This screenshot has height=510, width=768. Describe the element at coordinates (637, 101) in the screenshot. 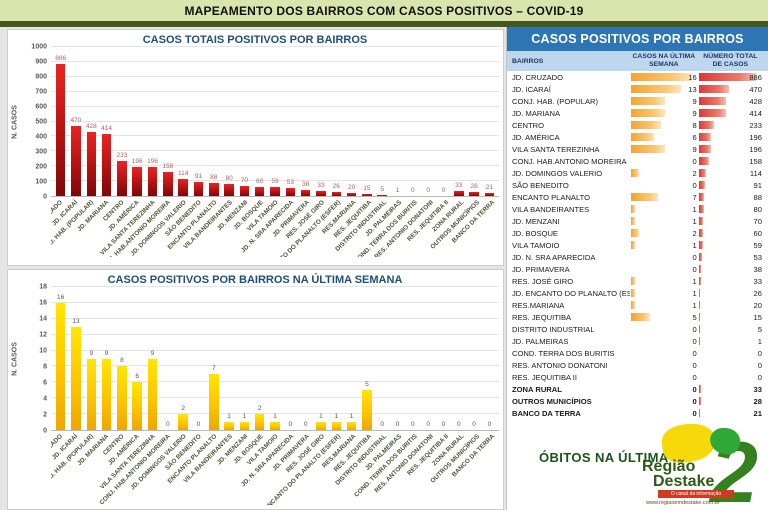

I see `table-row: CONJ. HAB. (POPULAR) 9 428` at that location.